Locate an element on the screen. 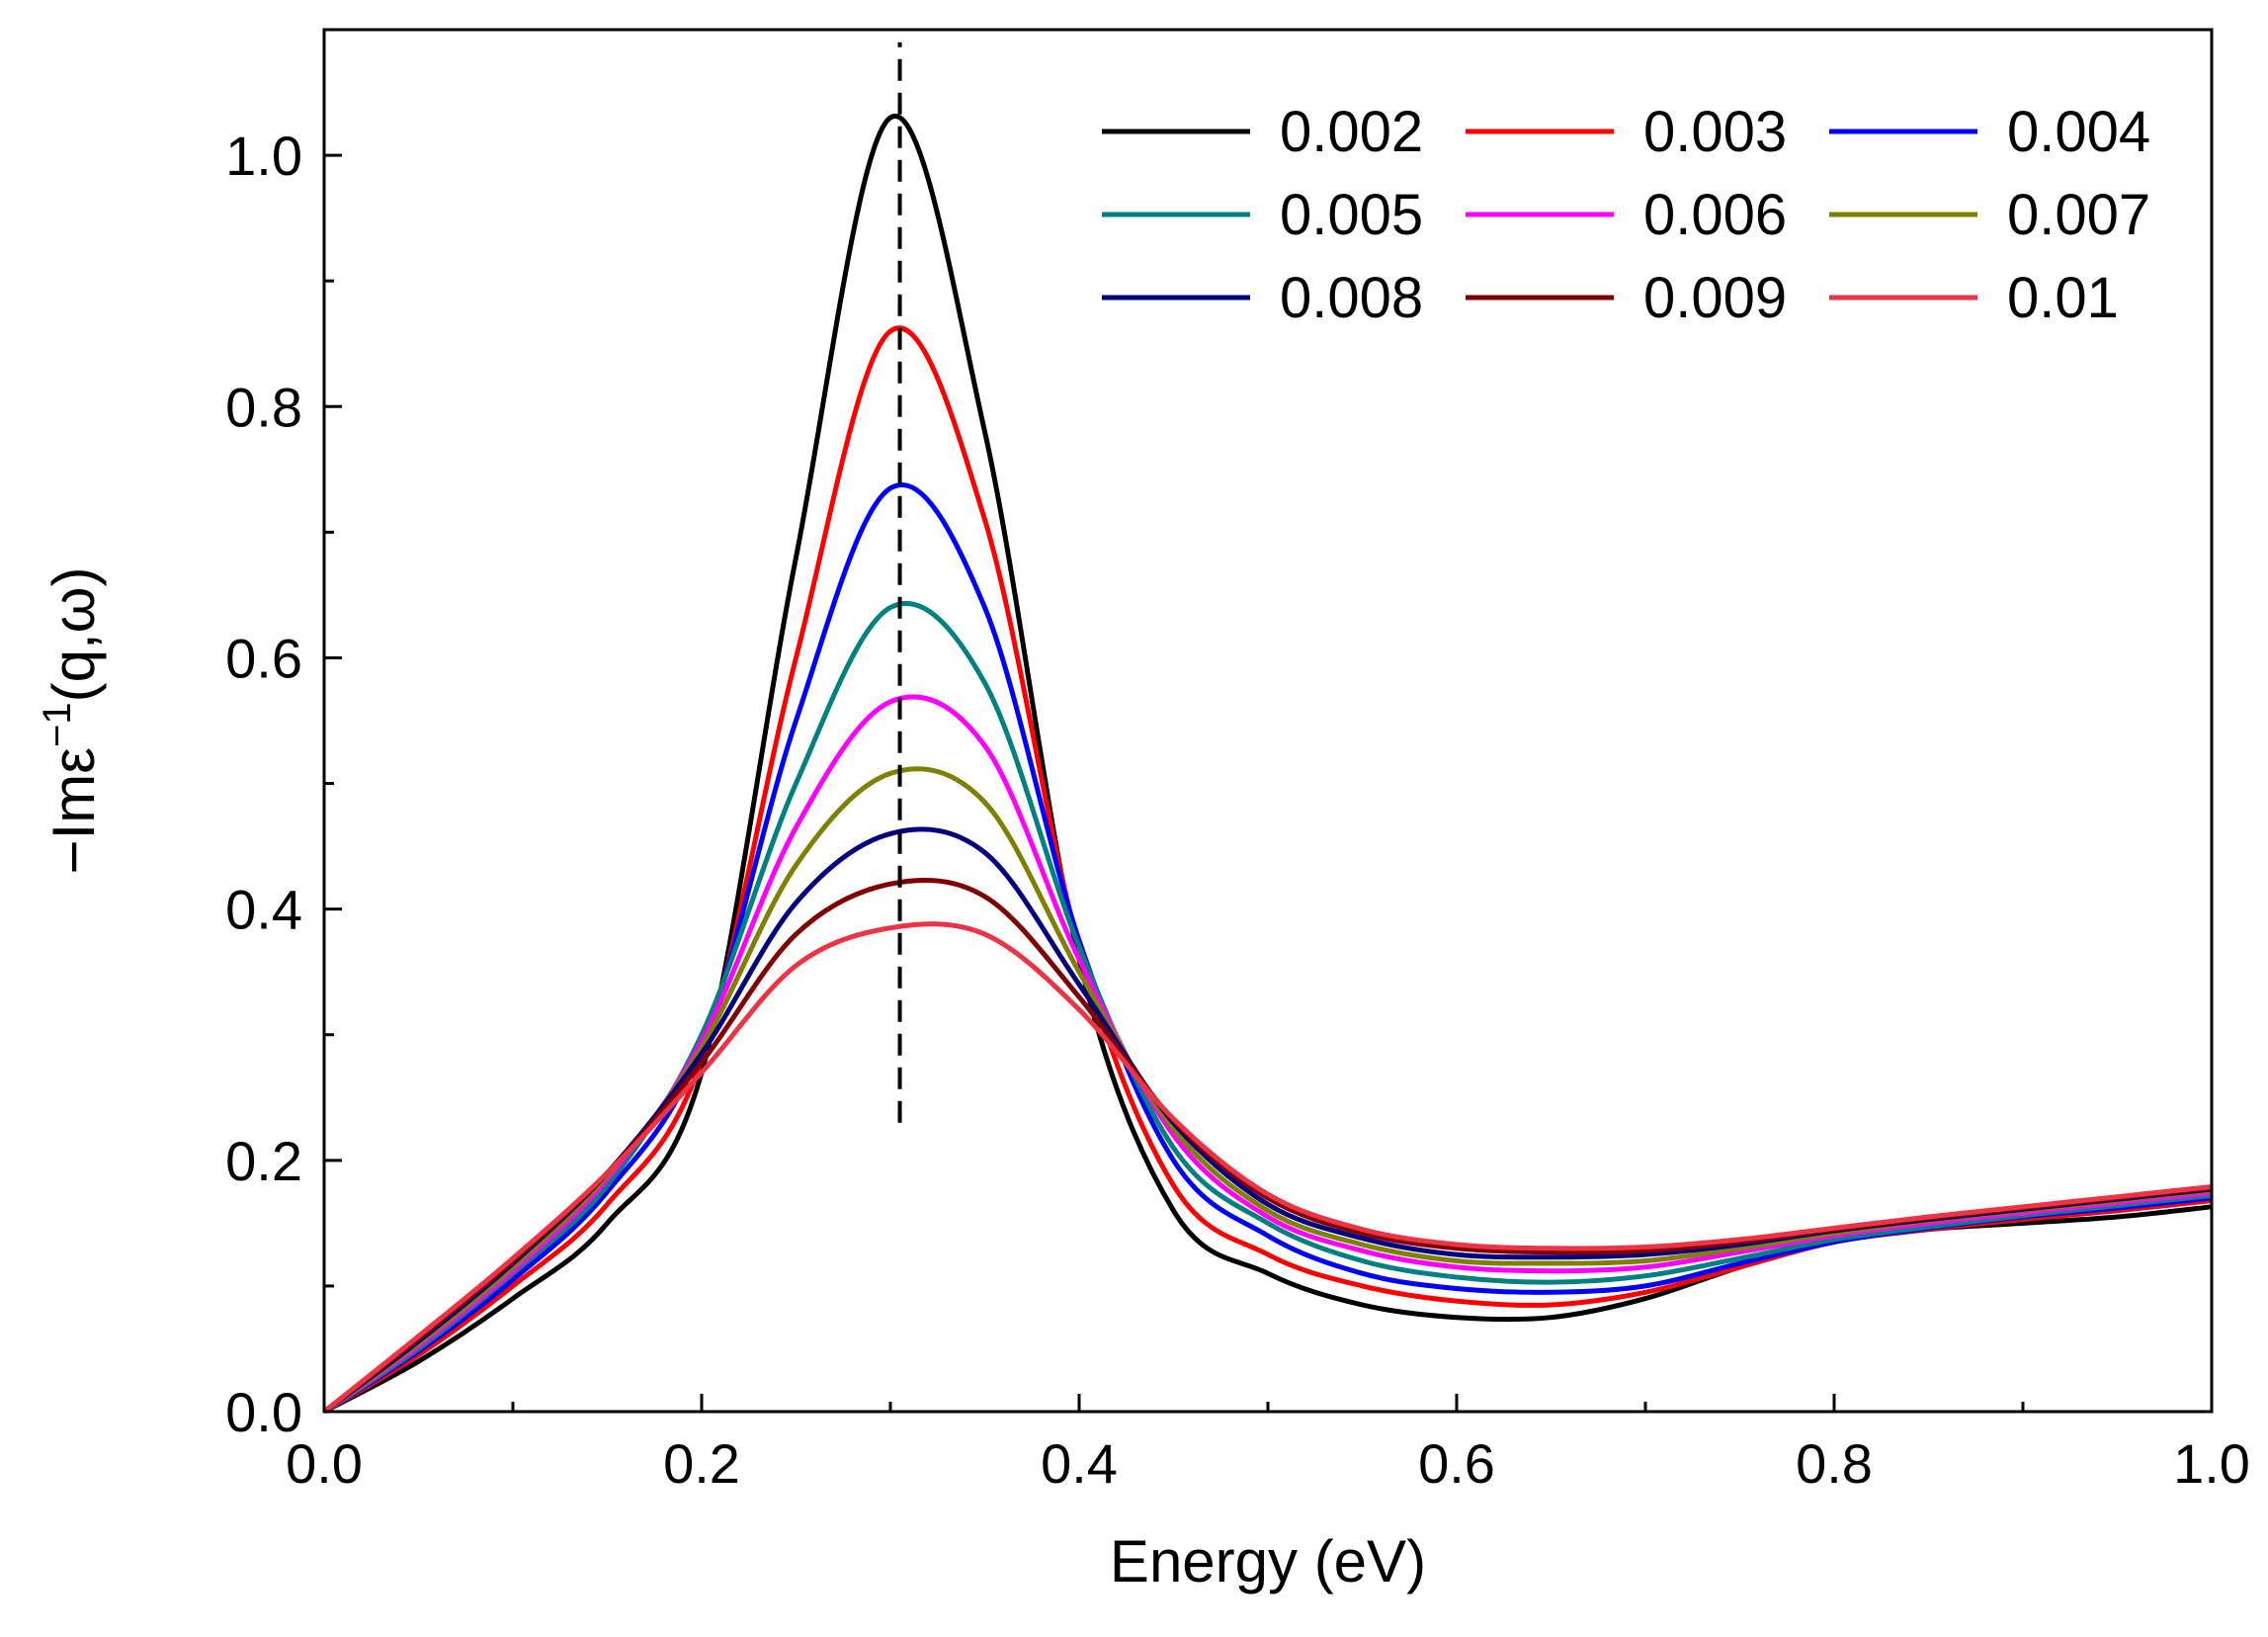 Image resolution: width=2268 pixels, height=1637 pixels. legend-entry-label: 0.01 is located at coordinates (2063, 298).